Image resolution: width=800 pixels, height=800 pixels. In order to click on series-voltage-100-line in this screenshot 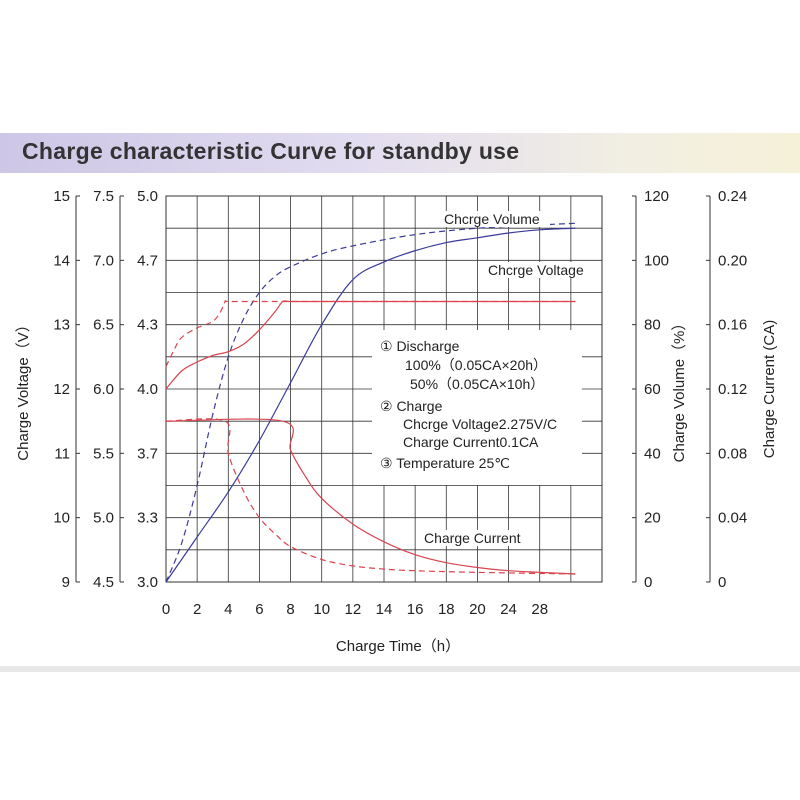, I will do `click(370, 345)`.